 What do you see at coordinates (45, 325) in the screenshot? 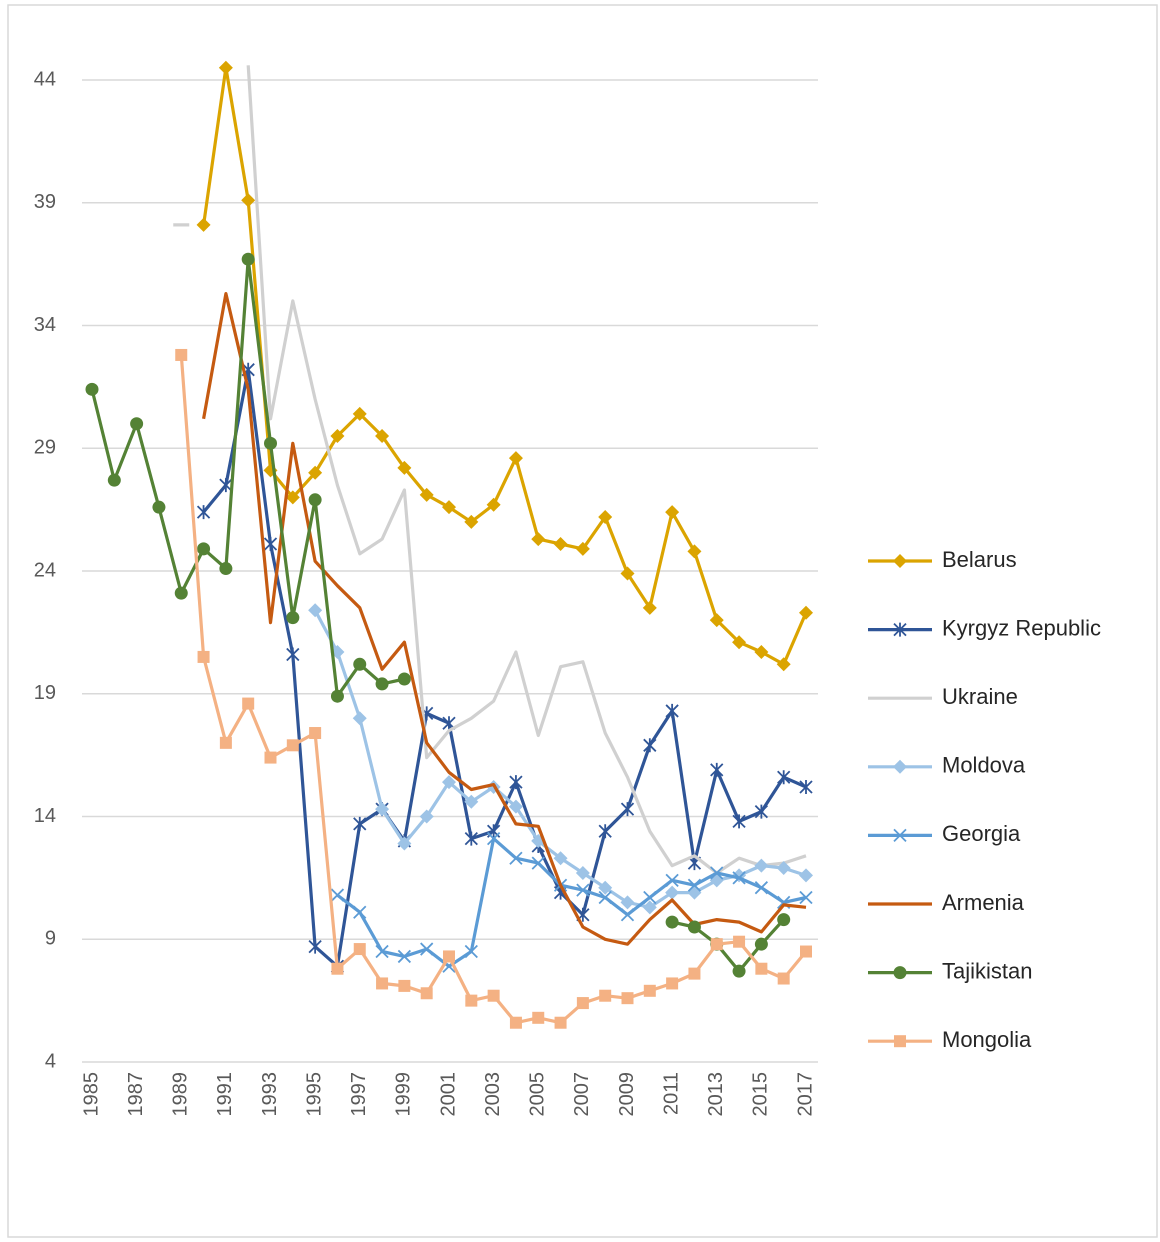
I see `y-tick-label: 34` at bounding box center [45, 325].